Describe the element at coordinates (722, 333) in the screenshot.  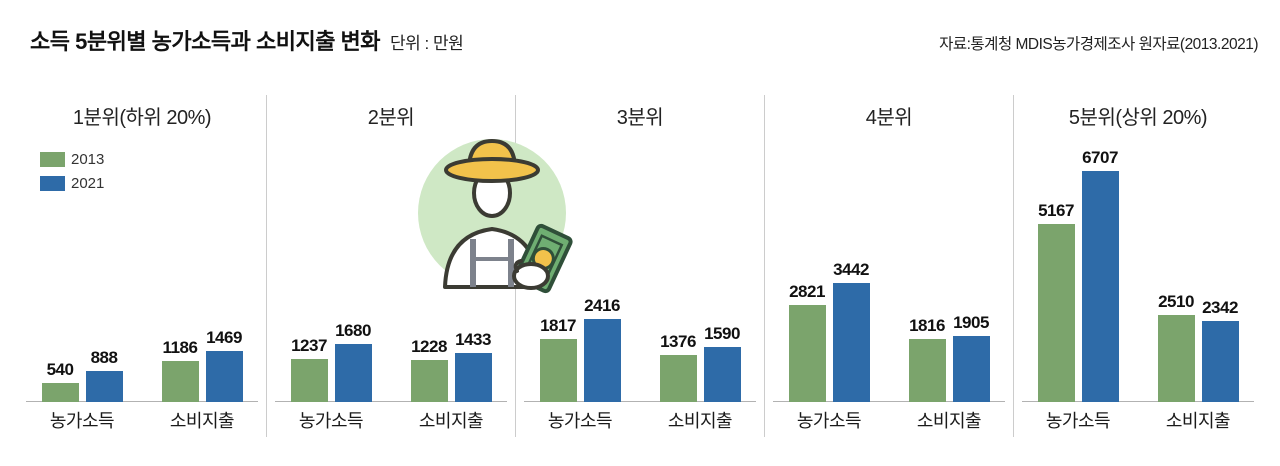
I see `bar-value: 1590` at that location.